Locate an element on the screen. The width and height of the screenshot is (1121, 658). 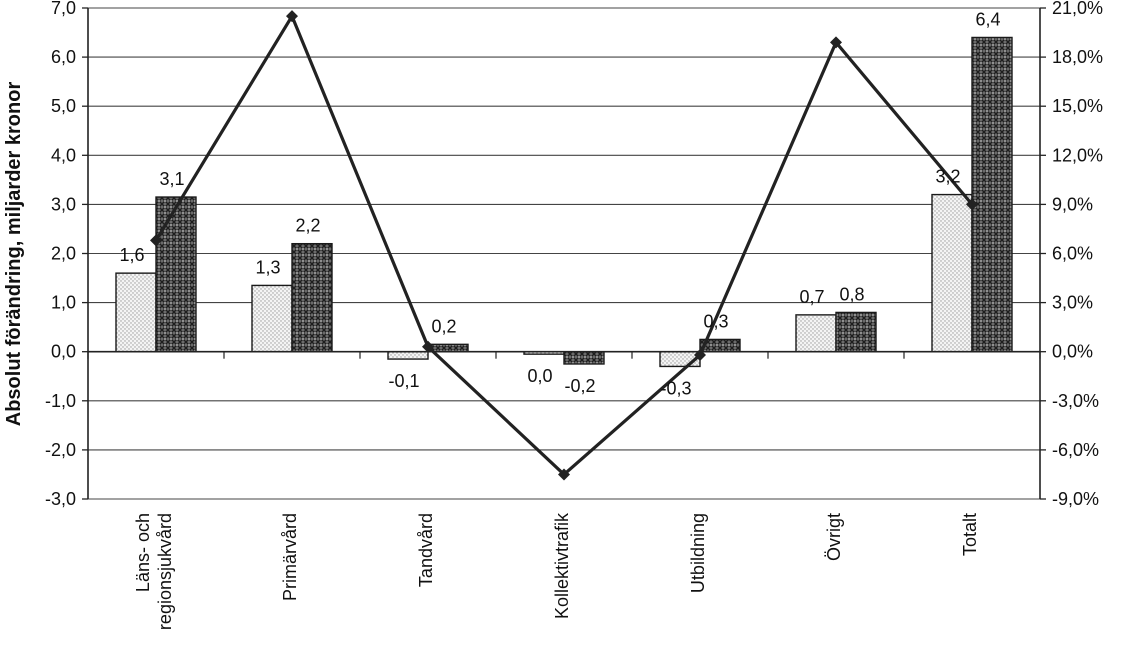
data-label: -0,1 is located at coordinates (403, 381).